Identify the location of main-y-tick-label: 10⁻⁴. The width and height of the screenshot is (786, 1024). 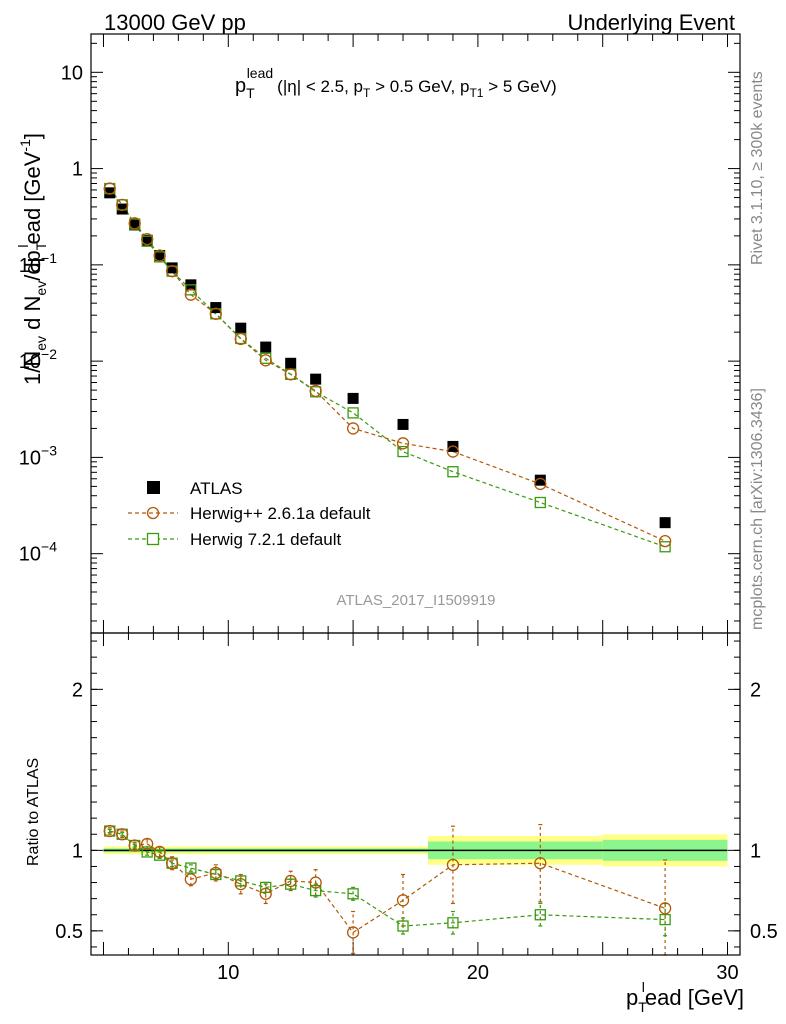
(38, 552).